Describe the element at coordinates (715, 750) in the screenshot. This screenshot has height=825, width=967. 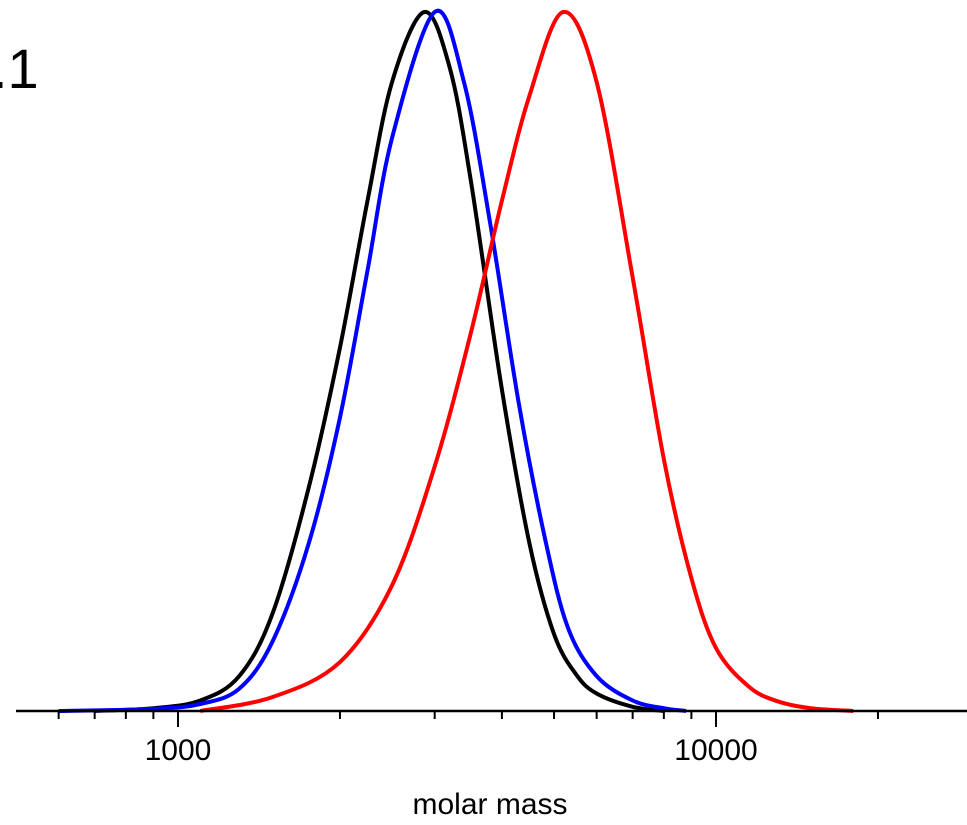
I see `x-tick-label: 10000` at that location.